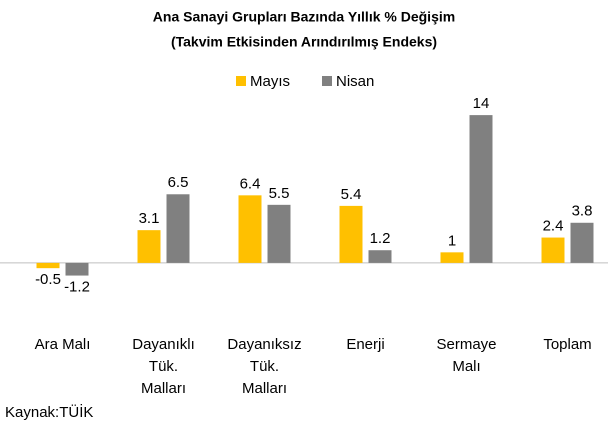 The height and width of the screenshot is (428, 608). What do you see at coordinates (466, 355) in the screenshot?
I see `x-tick-label: Sermaye Malı` at bounding box center [466, 355].